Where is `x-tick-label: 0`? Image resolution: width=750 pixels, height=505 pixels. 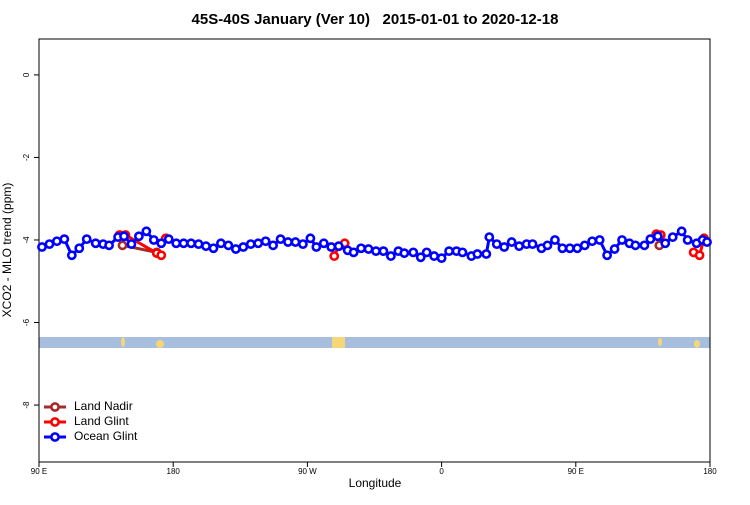
x-tick-label: 0 is located at coordinates (441, 471).